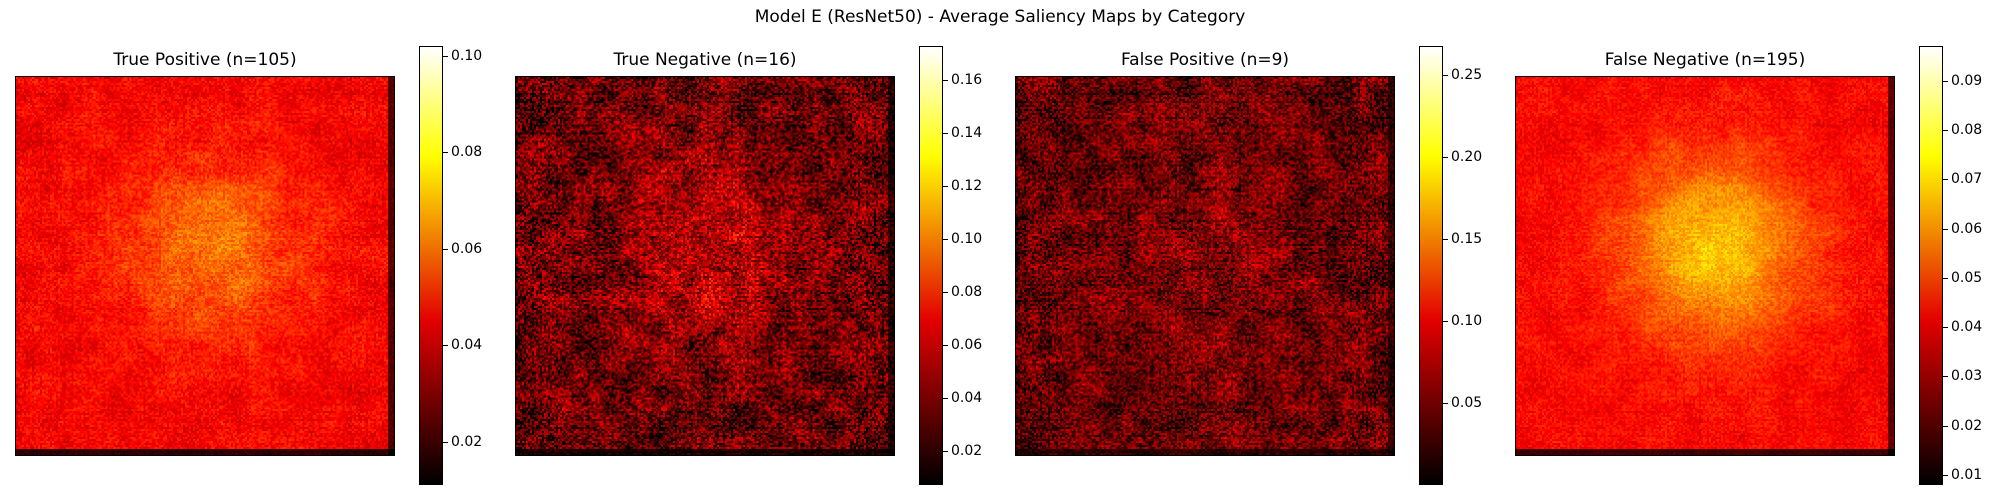 Image resolution: width=2000 pixels, height=500 pixels. What do you see at coordinates (1705, 60) in the screenshot?
I see `panel-title: False Negative (n=195)` at bounding box center [1705, 60].